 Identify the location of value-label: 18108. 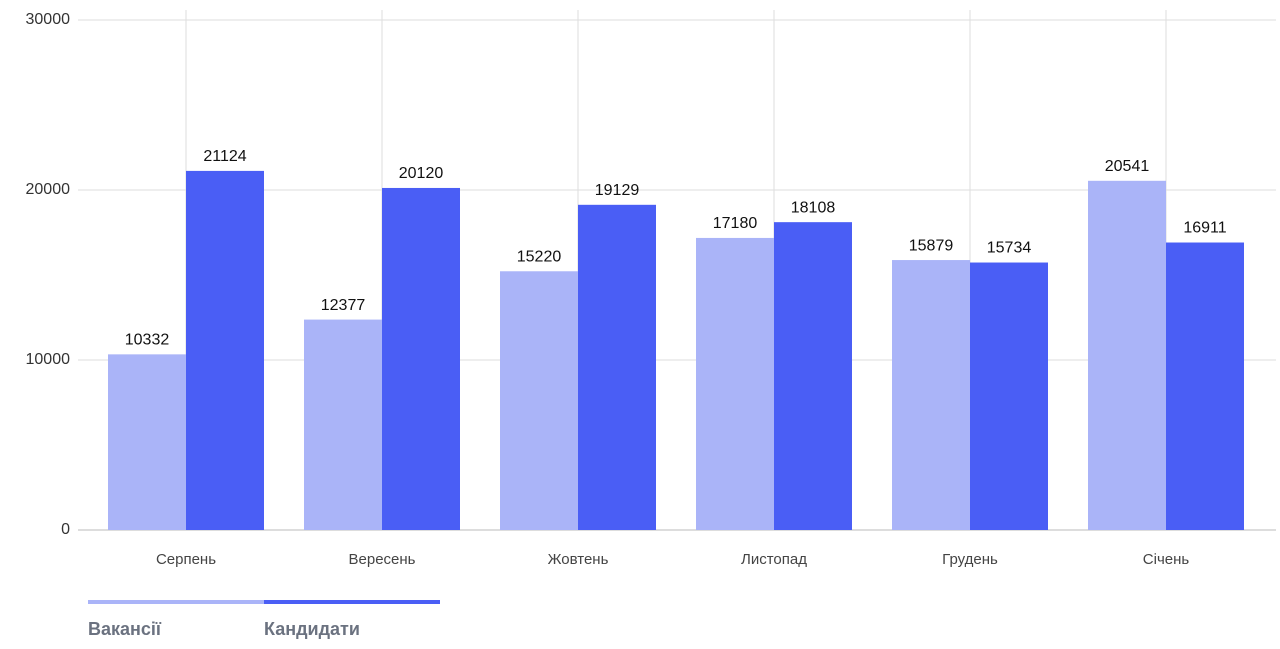
(813, 207).